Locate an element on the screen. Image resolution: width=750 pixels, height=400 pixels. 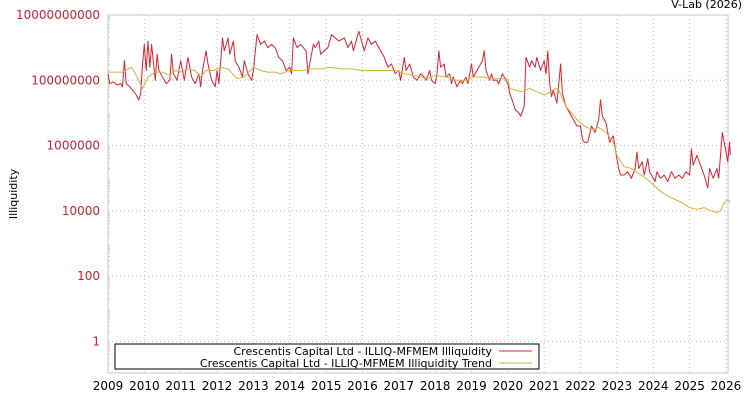
x-tick-label: 2010 is located at coordinates (144, 386).